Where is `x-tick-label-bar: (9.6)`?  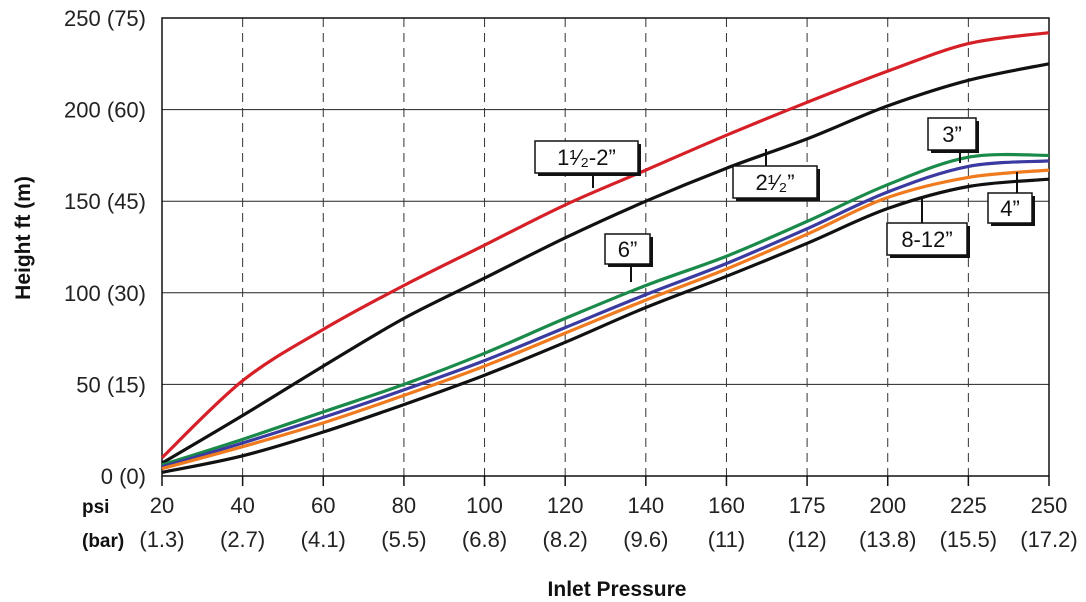
x-tick-label-bar: (9.6) is located at coordinates (645, 539).